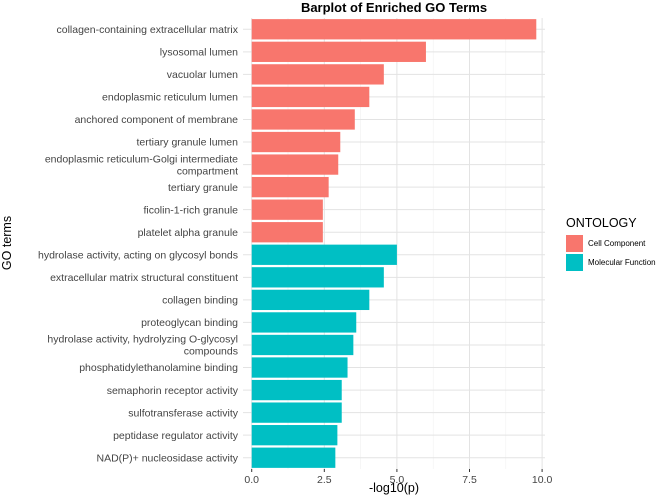 Image resolution: width=659 pixels, height=499 pixels. What do you see at coordinates (617, 243) in the screenshot?
I see `legend-label-cell-component: Cell Component` at bounding box center [617, 243].